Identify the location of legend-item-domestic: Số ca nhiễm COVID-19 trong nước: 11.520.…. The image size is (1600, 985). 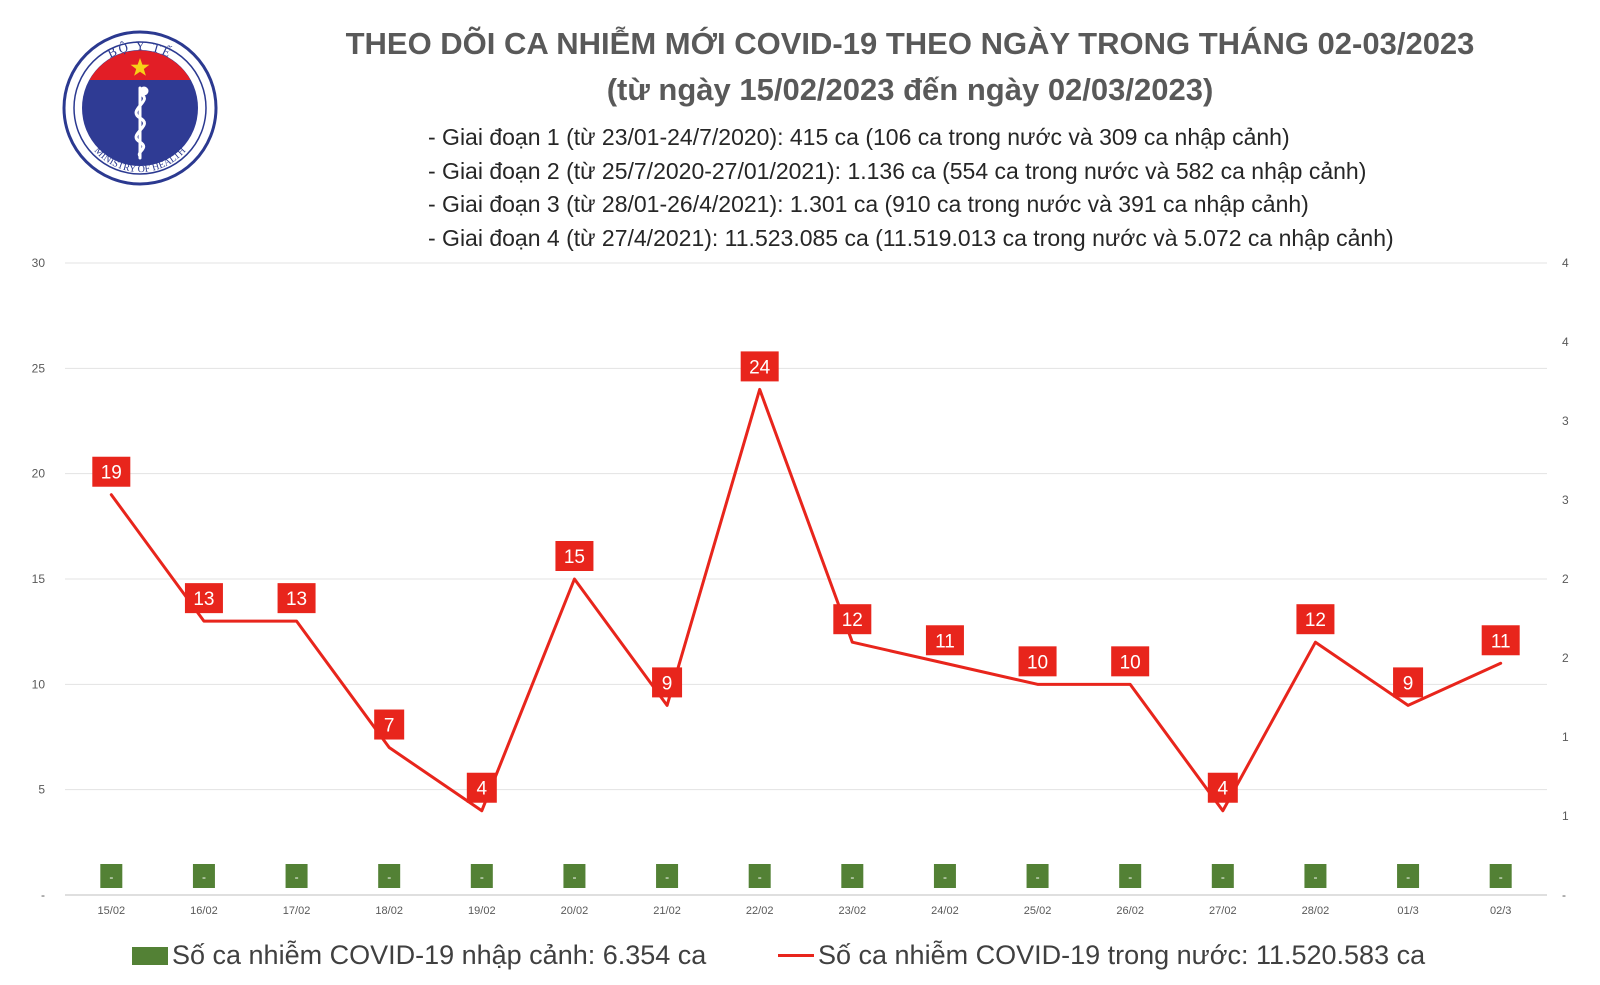
(1101, 955).